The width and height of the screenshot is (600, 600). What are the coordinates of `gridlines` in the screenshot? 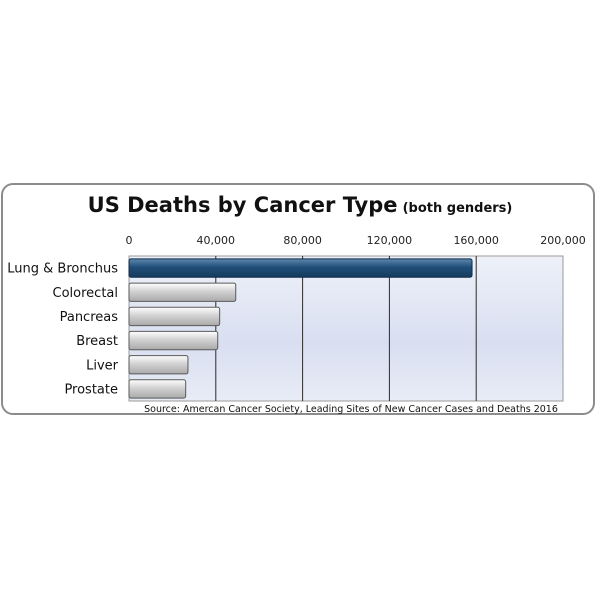 It's located at (346, 328).